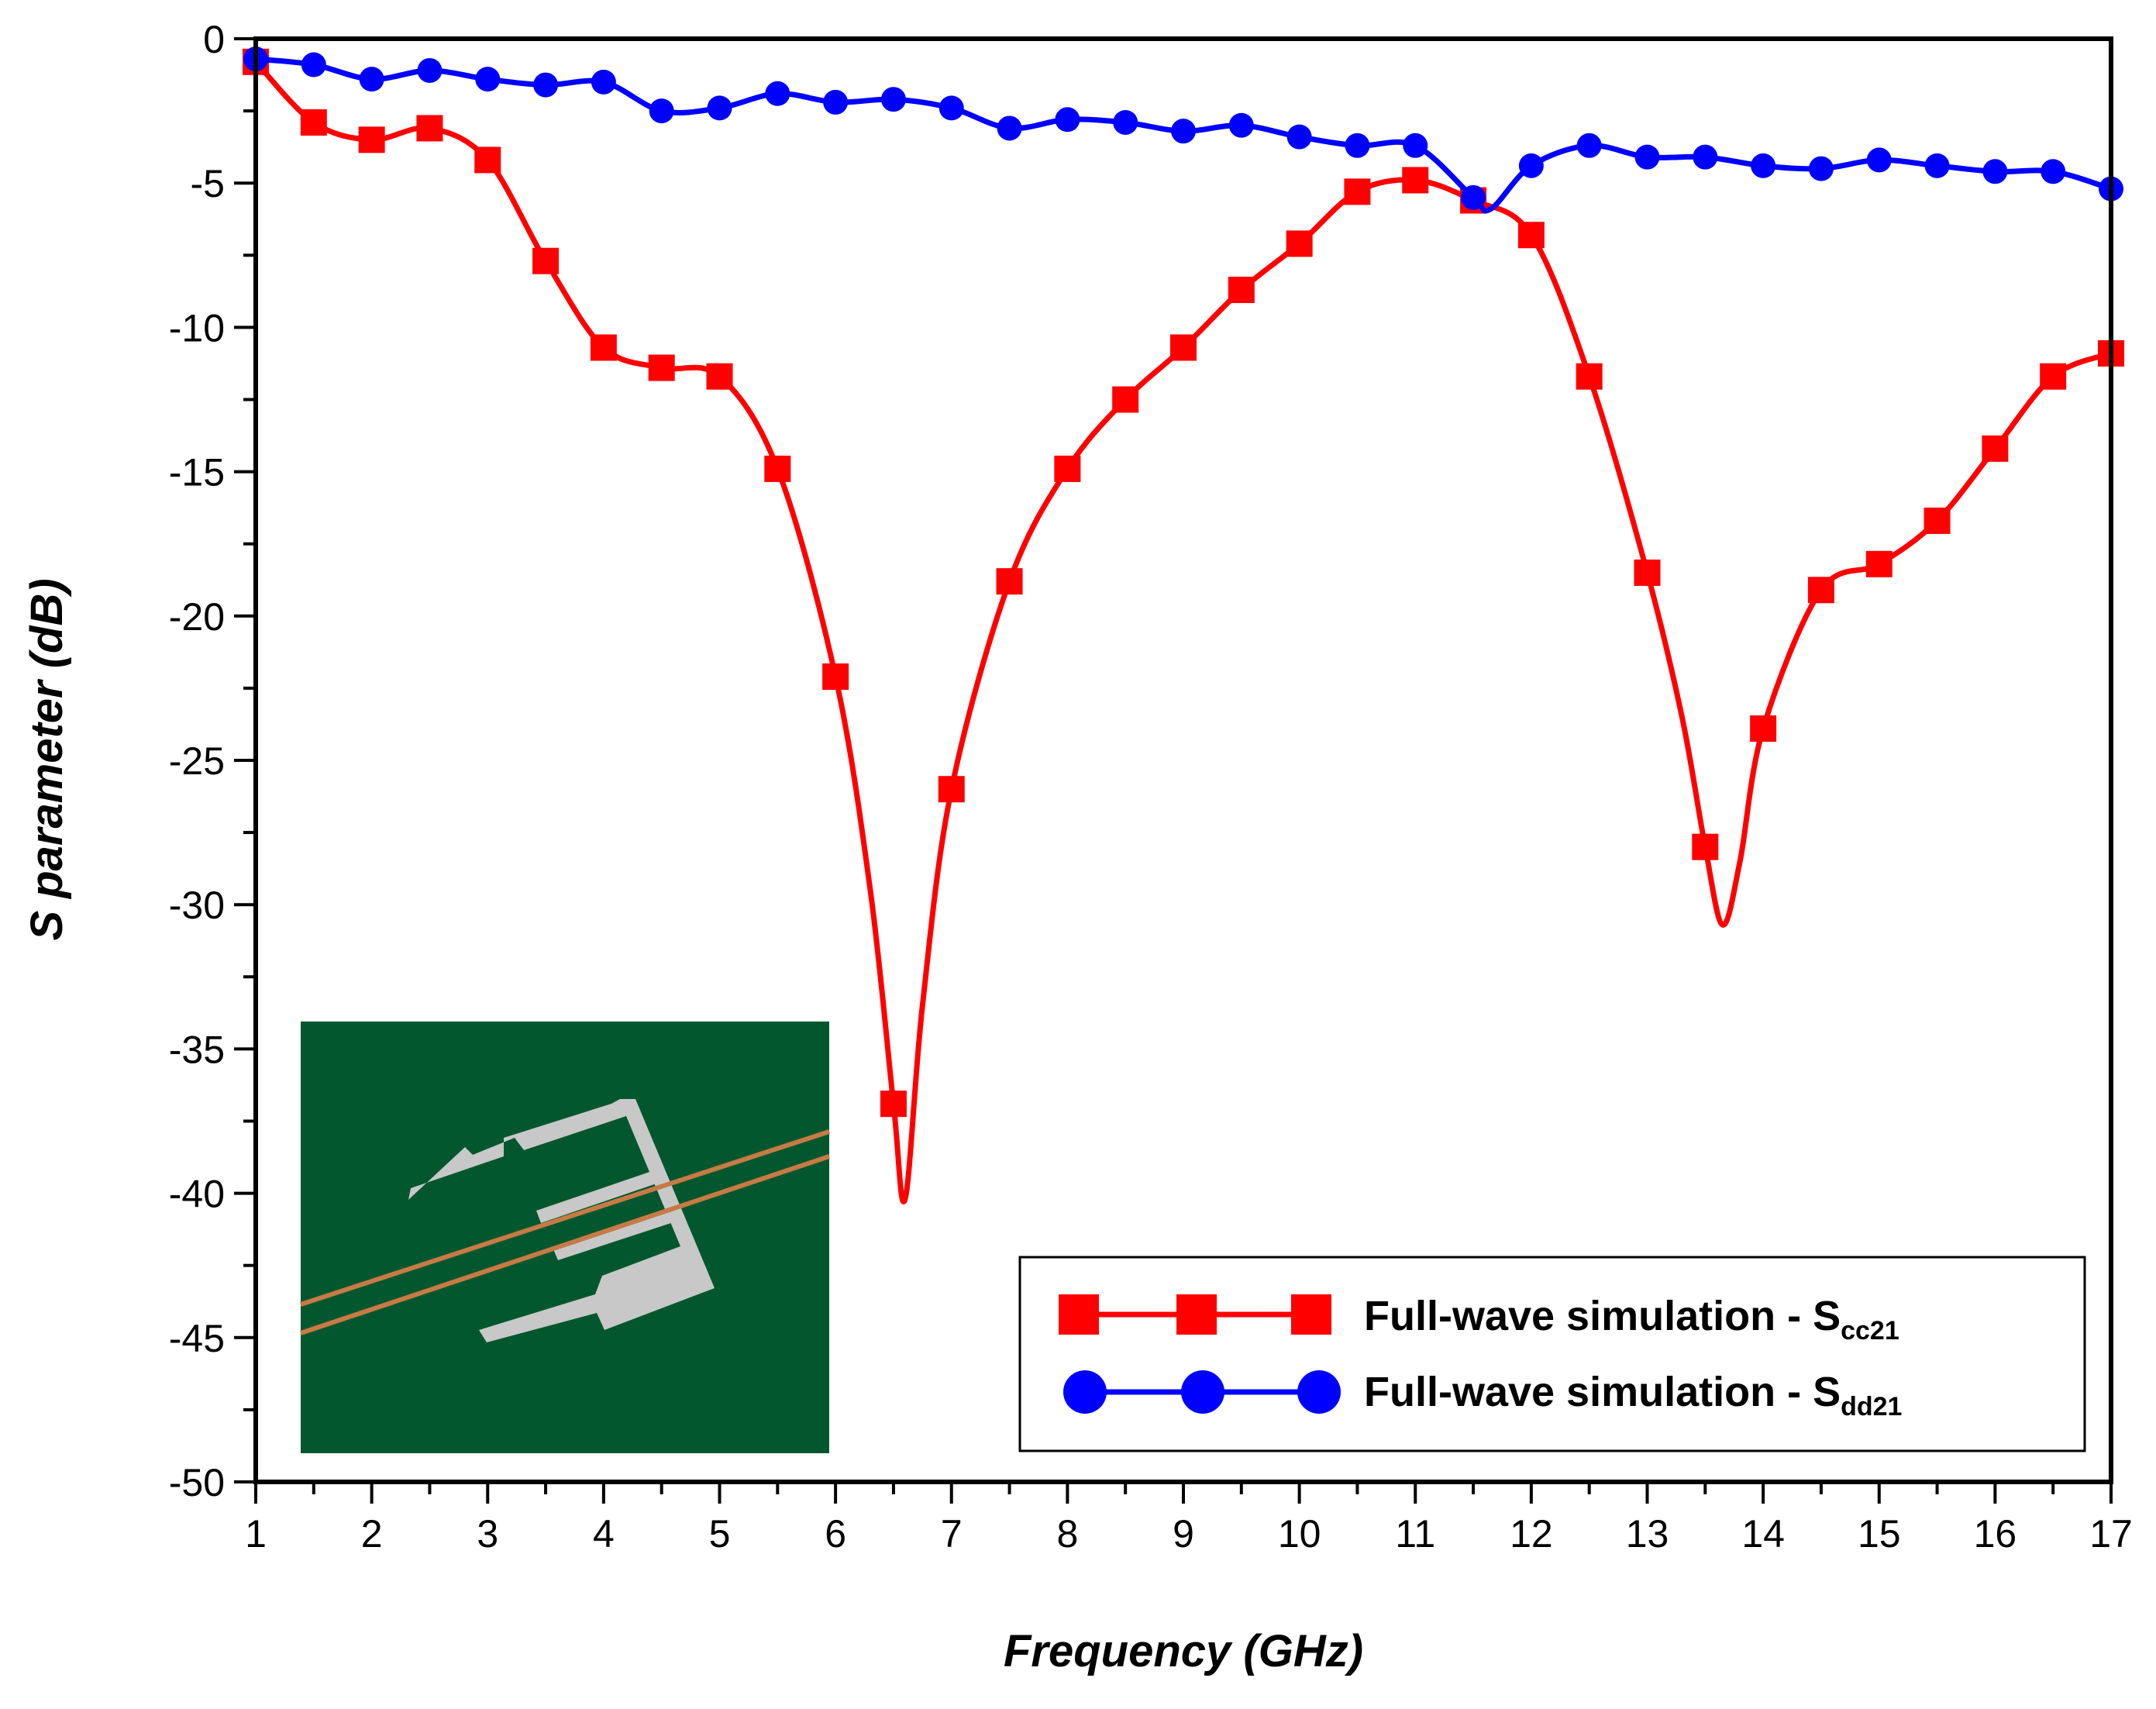 This screenshot has height=1709, width=2156. I want to click on y-tick-label: -5, so click(208, 183).